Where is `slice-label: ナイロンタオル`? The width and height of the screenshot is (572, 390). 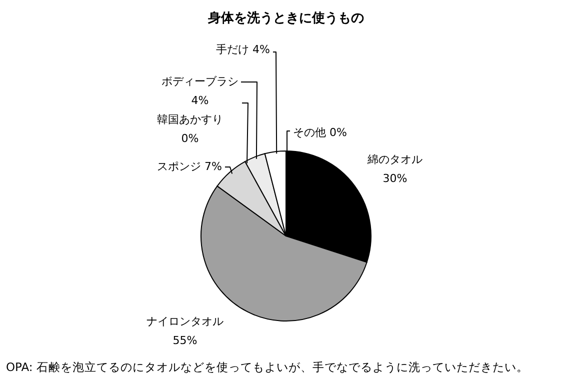 slice-label: ナイロンタオル is located at coordinates (185, 321).